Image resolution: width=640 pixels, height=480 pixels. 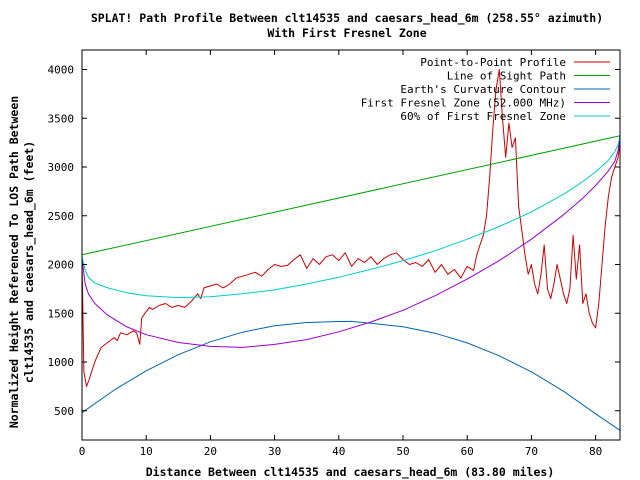 What do you see at coordinates (61, 70) in the screenshot?
I see `y-tick-label: 4000` at bounding box center [61, 70].